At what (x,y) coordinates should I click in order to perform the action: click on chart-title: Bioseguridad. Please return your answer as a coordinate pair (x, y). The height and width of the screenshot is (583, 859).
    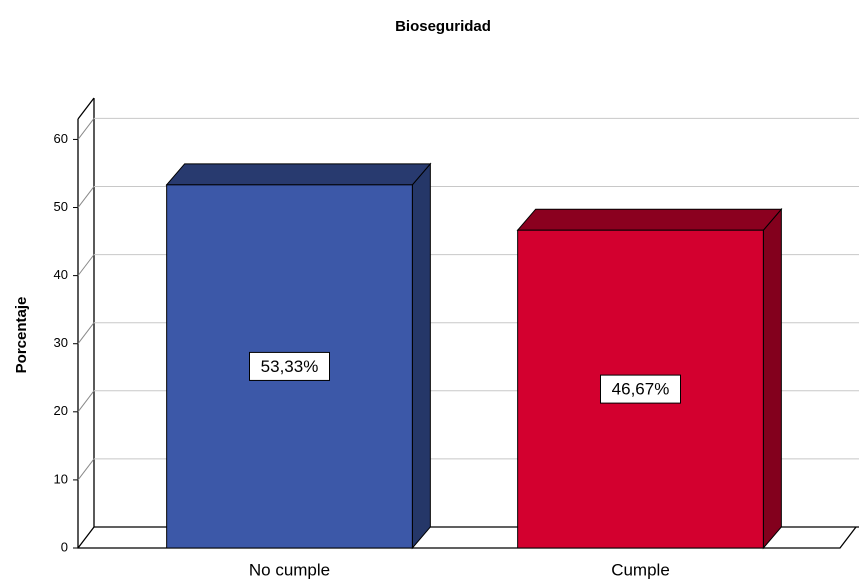
    Looking at the image, I should click on (443, 26).